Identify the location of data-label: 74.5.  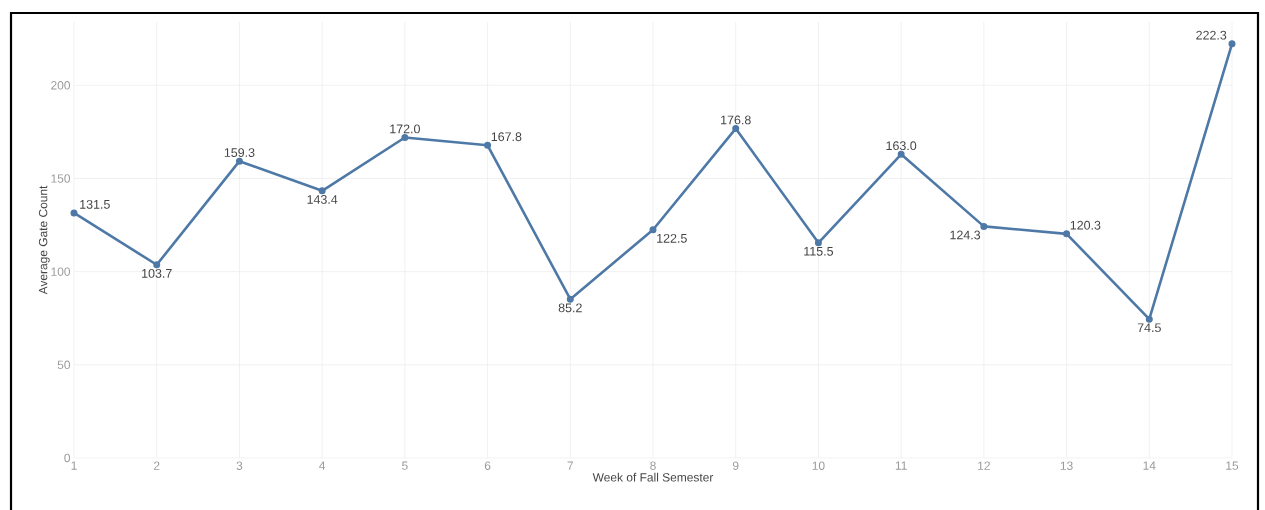
(1149, 328).